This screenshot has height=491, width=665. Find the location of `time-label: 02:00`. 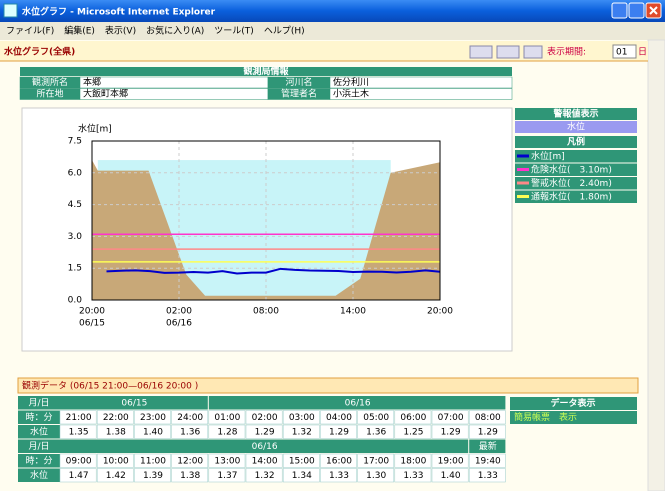

time-label: 02:00 is located at coordinates (265, 418).